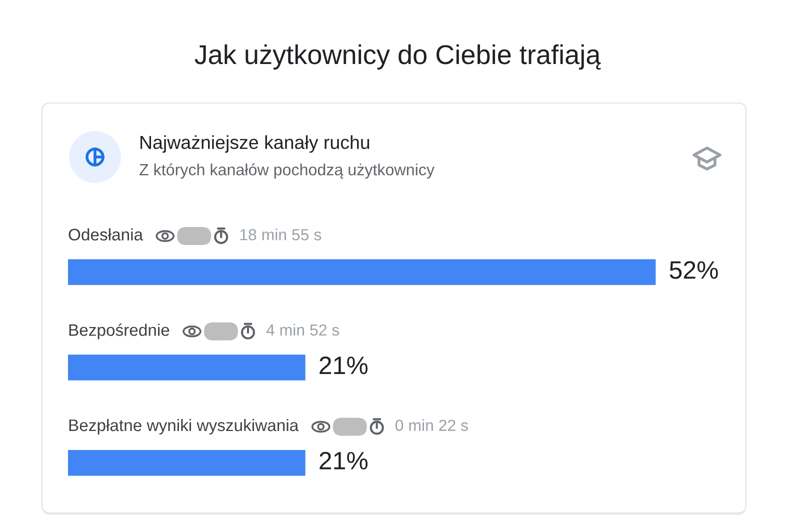 The width and height of the screenshot is (795, 532). What do you see at coordinates (303, 330) in the screenshot?
I see `annotation: 4 min 52 s` at bounding box center [303, 330].